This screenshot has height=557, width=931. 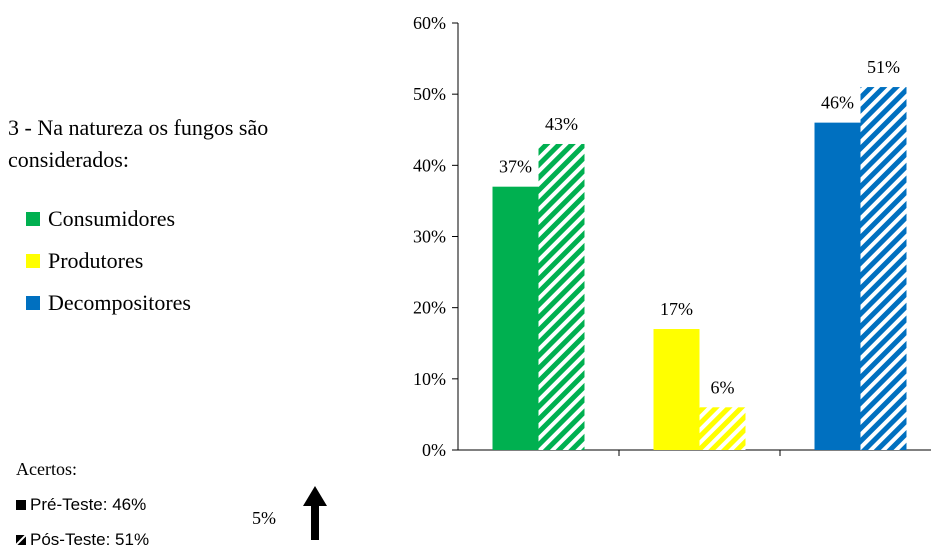 I want to click on legend-label-produtores: Produtores, so click(x=96, y=260).